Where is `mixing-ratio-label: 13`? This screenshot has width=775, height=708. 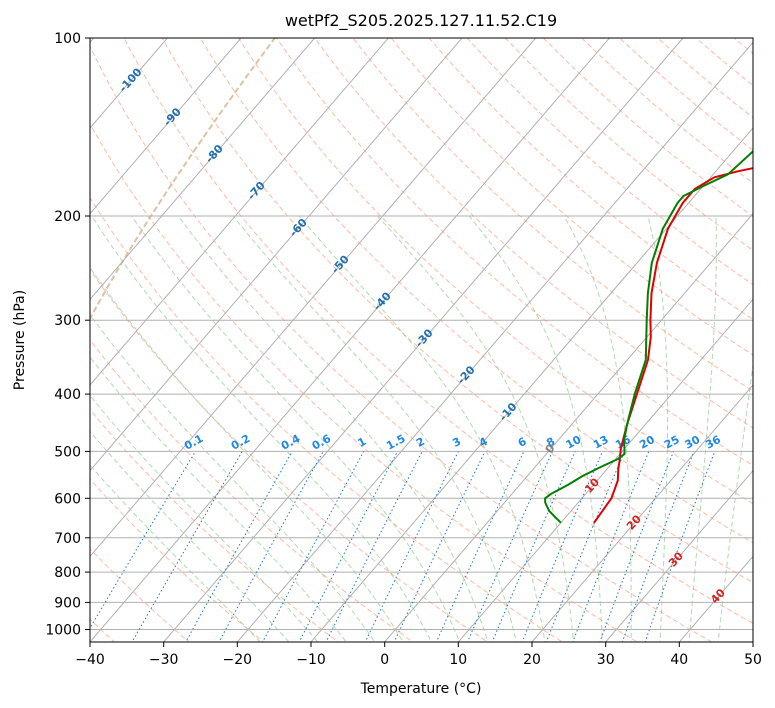
mixing-ratio-label: 13 is located at coordinates (601, 442).